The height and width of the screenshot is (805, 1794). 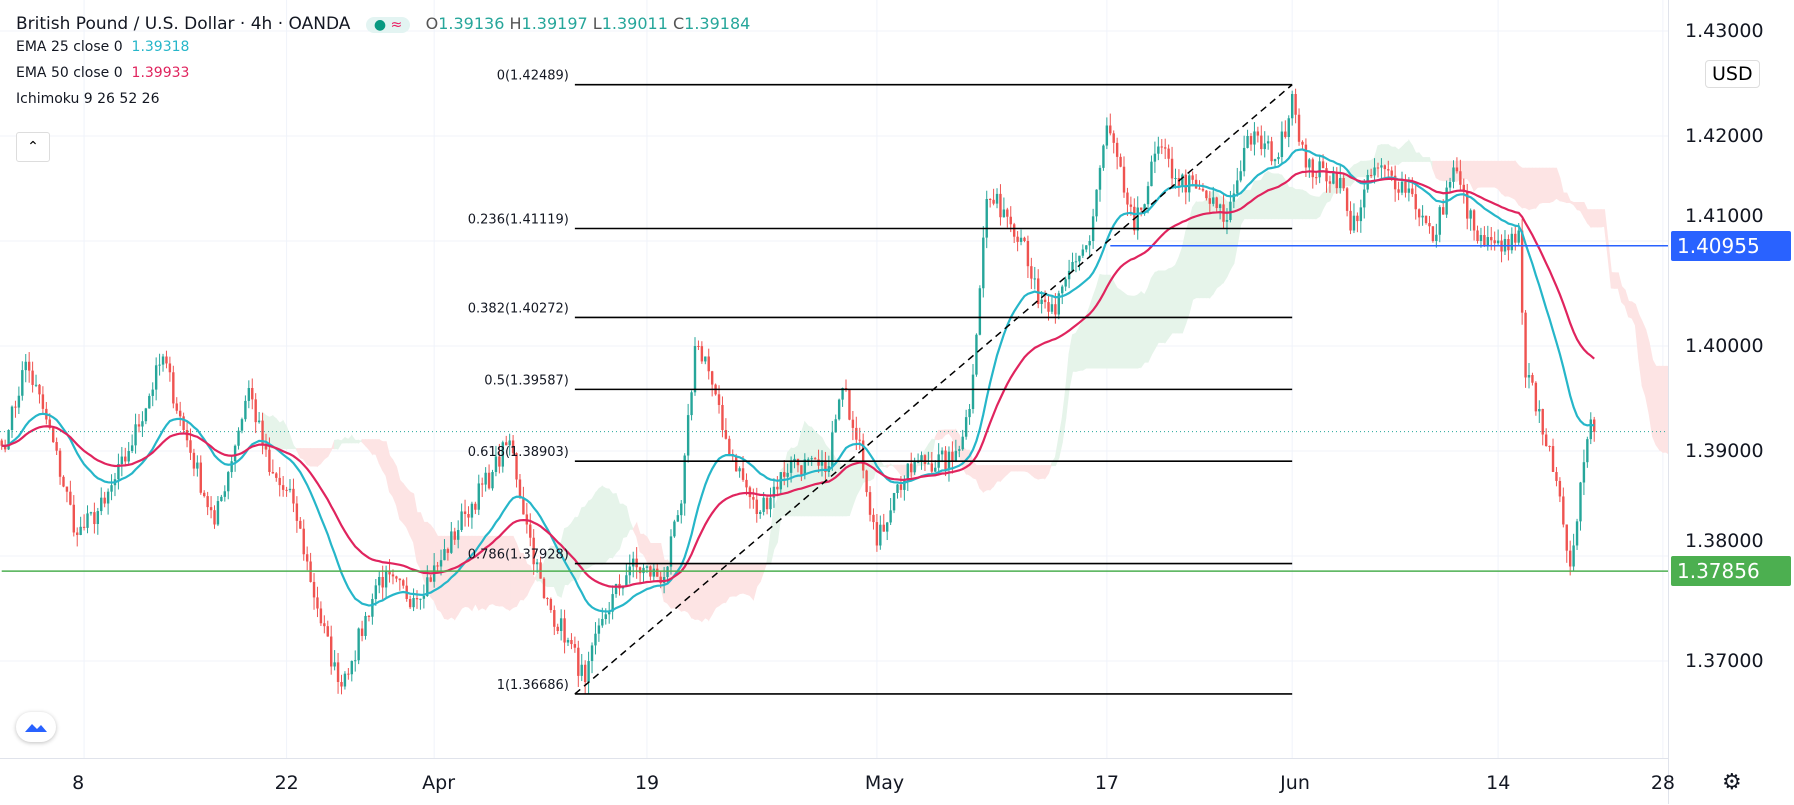 I want to click on collapse-legend-button: ⌃, so click(x=33, y=147).